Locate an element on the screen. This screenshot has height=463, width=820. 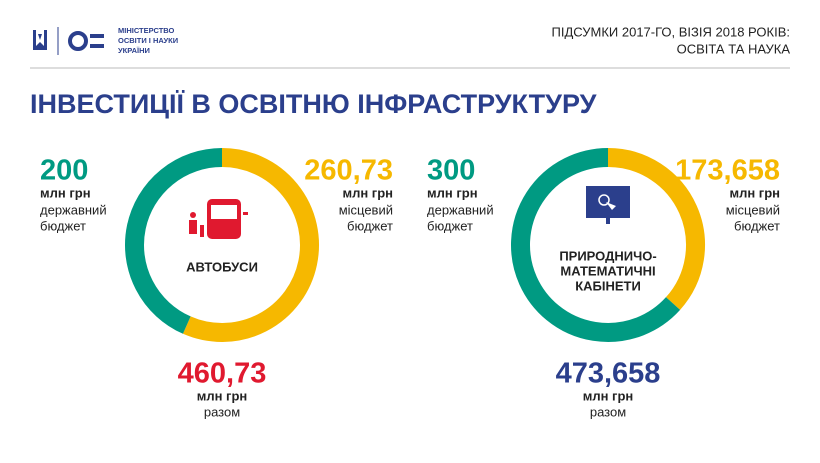
subtitle-line: ОСВІТА ТА НАУКА is located at coordinates (734, 48).